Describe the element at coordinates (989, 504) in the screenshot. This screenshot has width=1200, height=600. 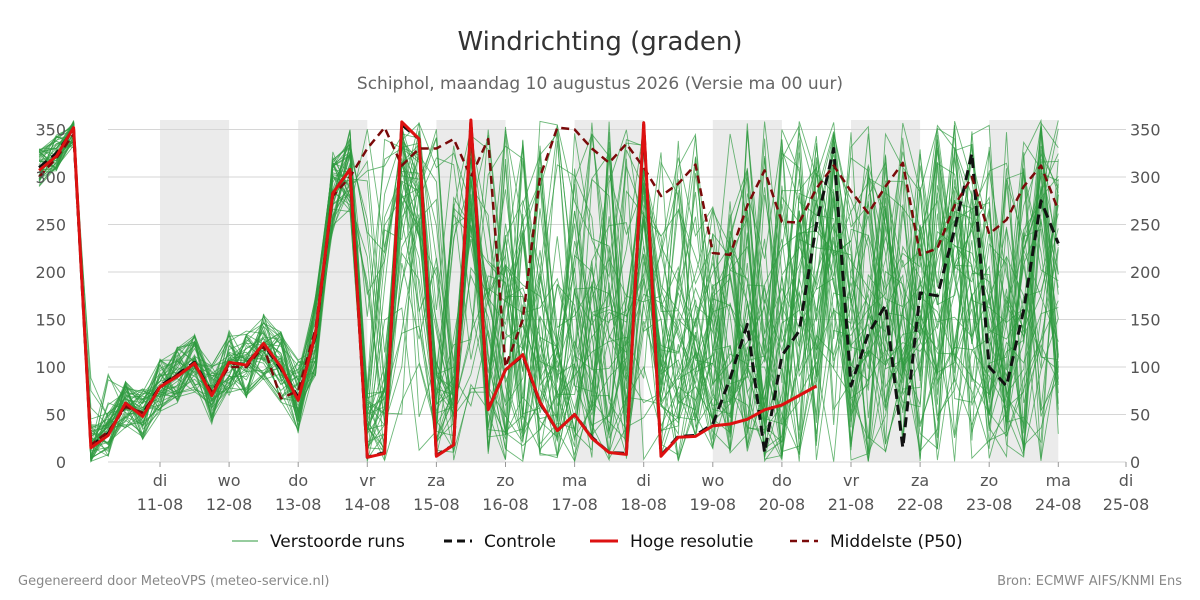
I see `x-tick-date: 23-08` at that location.